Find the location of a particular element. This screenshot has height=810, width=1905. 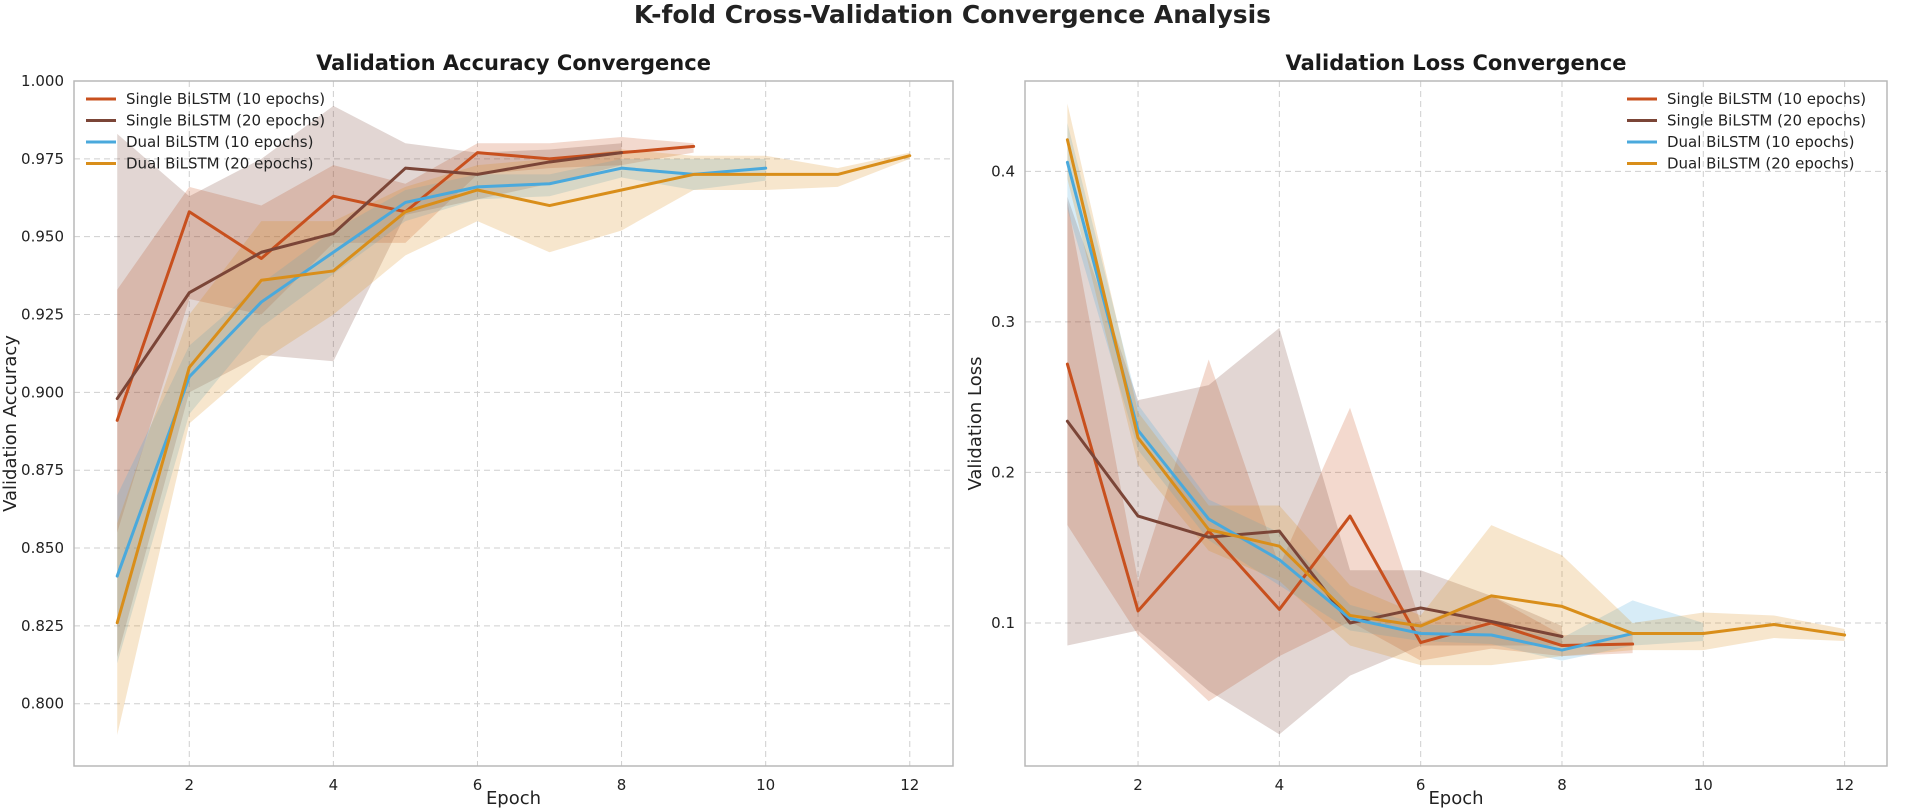

chart1-legend-label-single-bilstm-20-epochs: Single BiLSTM (20 epochs) is located at coordinates (1766, 121).